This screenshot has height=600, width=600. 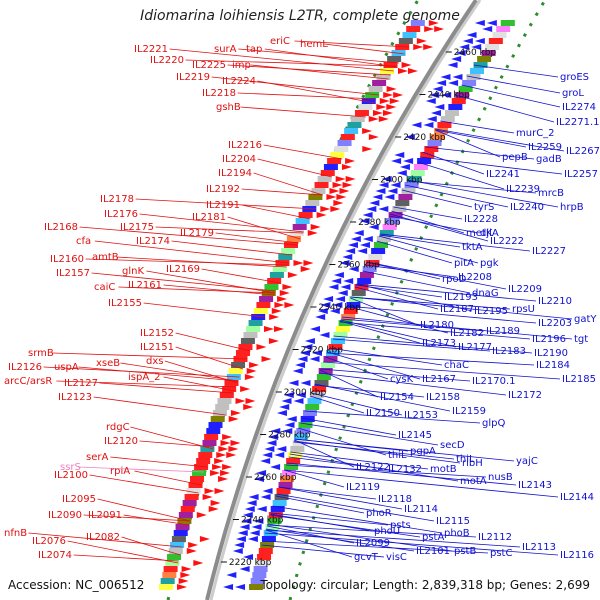 I want to click on gene-label-right: pepB, so click(x=515, y=157).